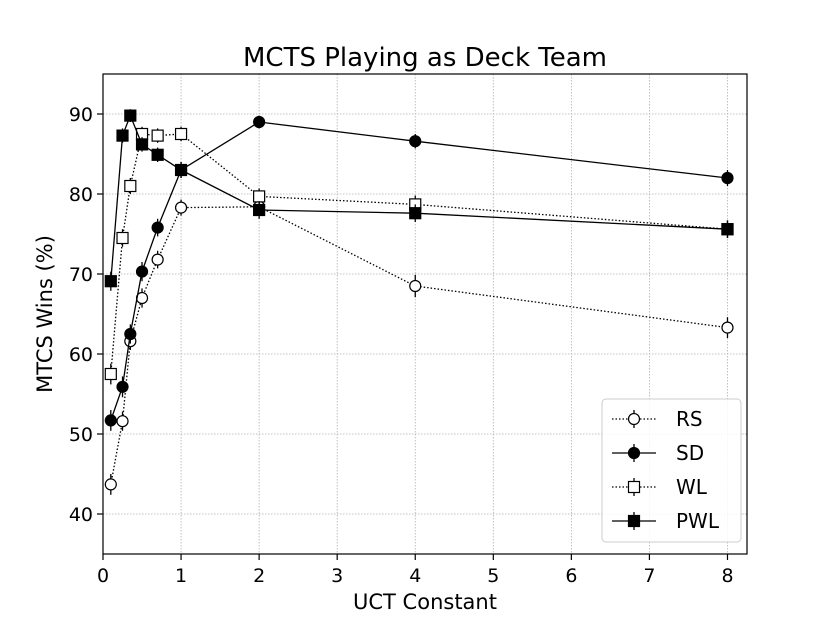 This screenshot has width=830, height=623. Describe the element at coordinates (81, 195) in the screenshot. I see `y-tick-label: 80` at that location.